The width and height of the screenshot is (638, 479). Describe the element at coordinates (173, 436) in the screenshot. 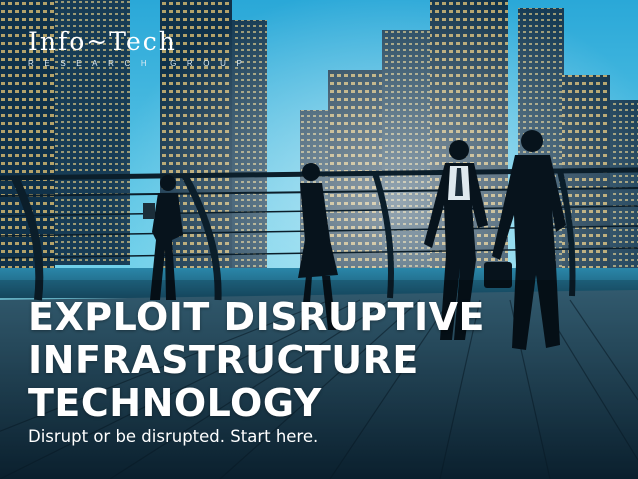

I see `tagline: Disrupt or be disrupted. Start here.` at that location.